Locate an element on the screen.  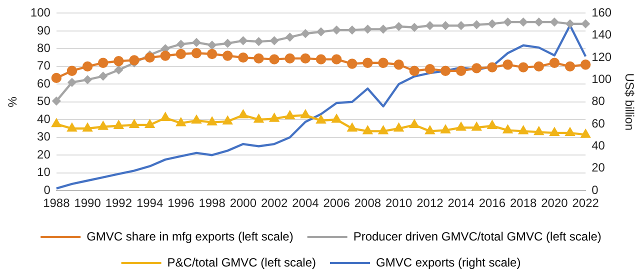
x-tick-label: 1996 is located at coordinates (181, 203).